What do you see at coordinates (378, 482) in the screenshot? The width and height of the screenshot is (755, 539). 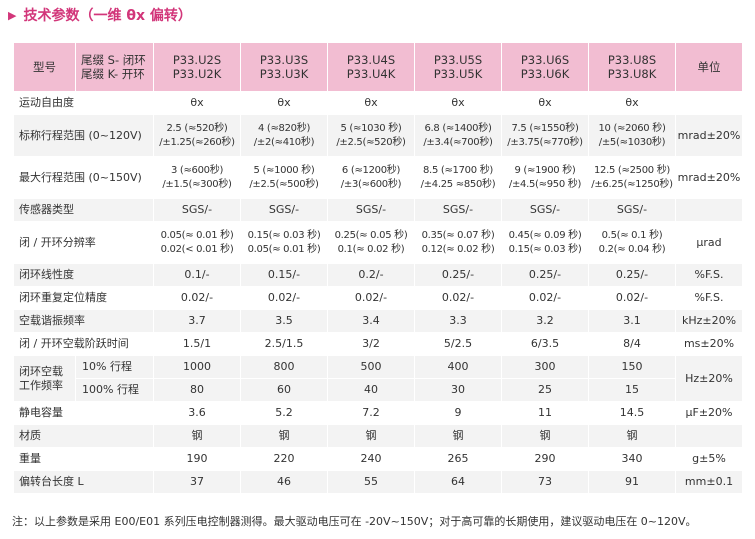 I see `spec-row: 偏转台长度 L 37 46 55 64 73 91 mm±0.1` at bounding box center [378, 482].